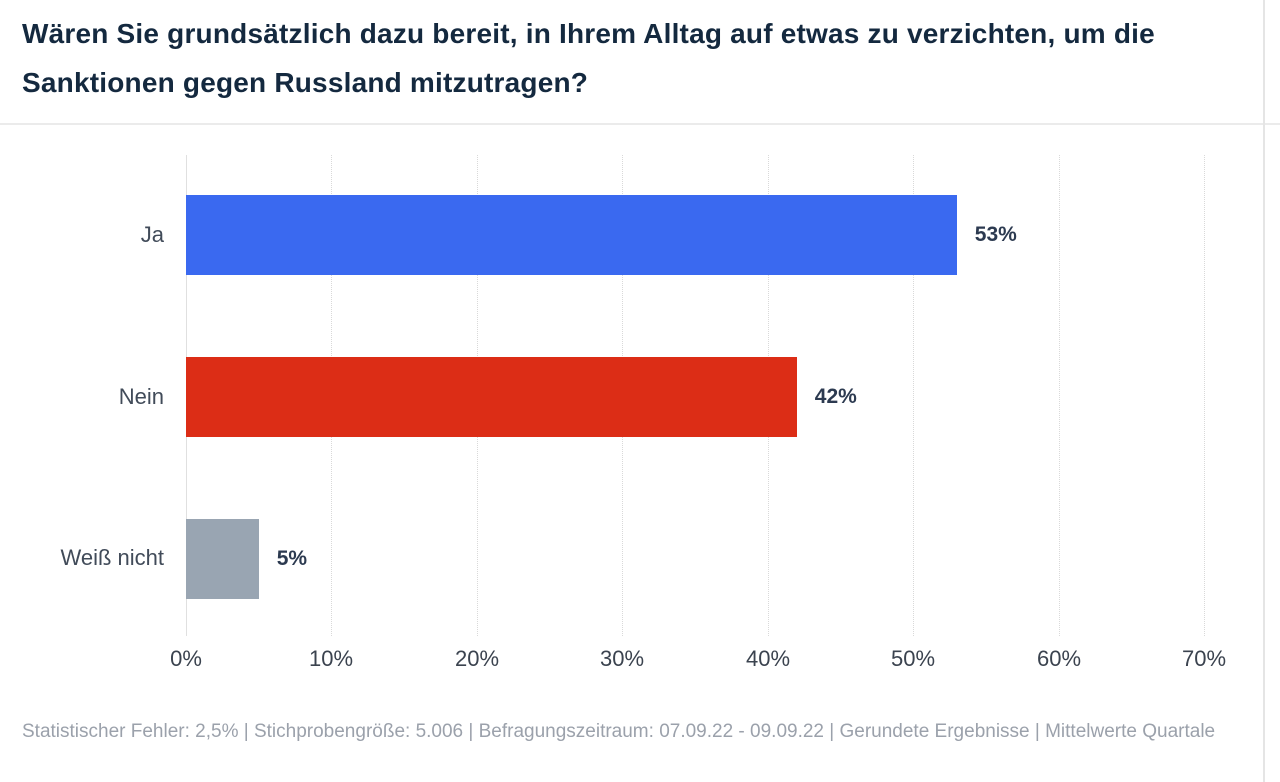  Describe the element at coordinates (698, 659) in the screenshot. I see `x-axis-tick-labels: 0% 10% 20% 30% 40% 50% 60% 70%` at that location.